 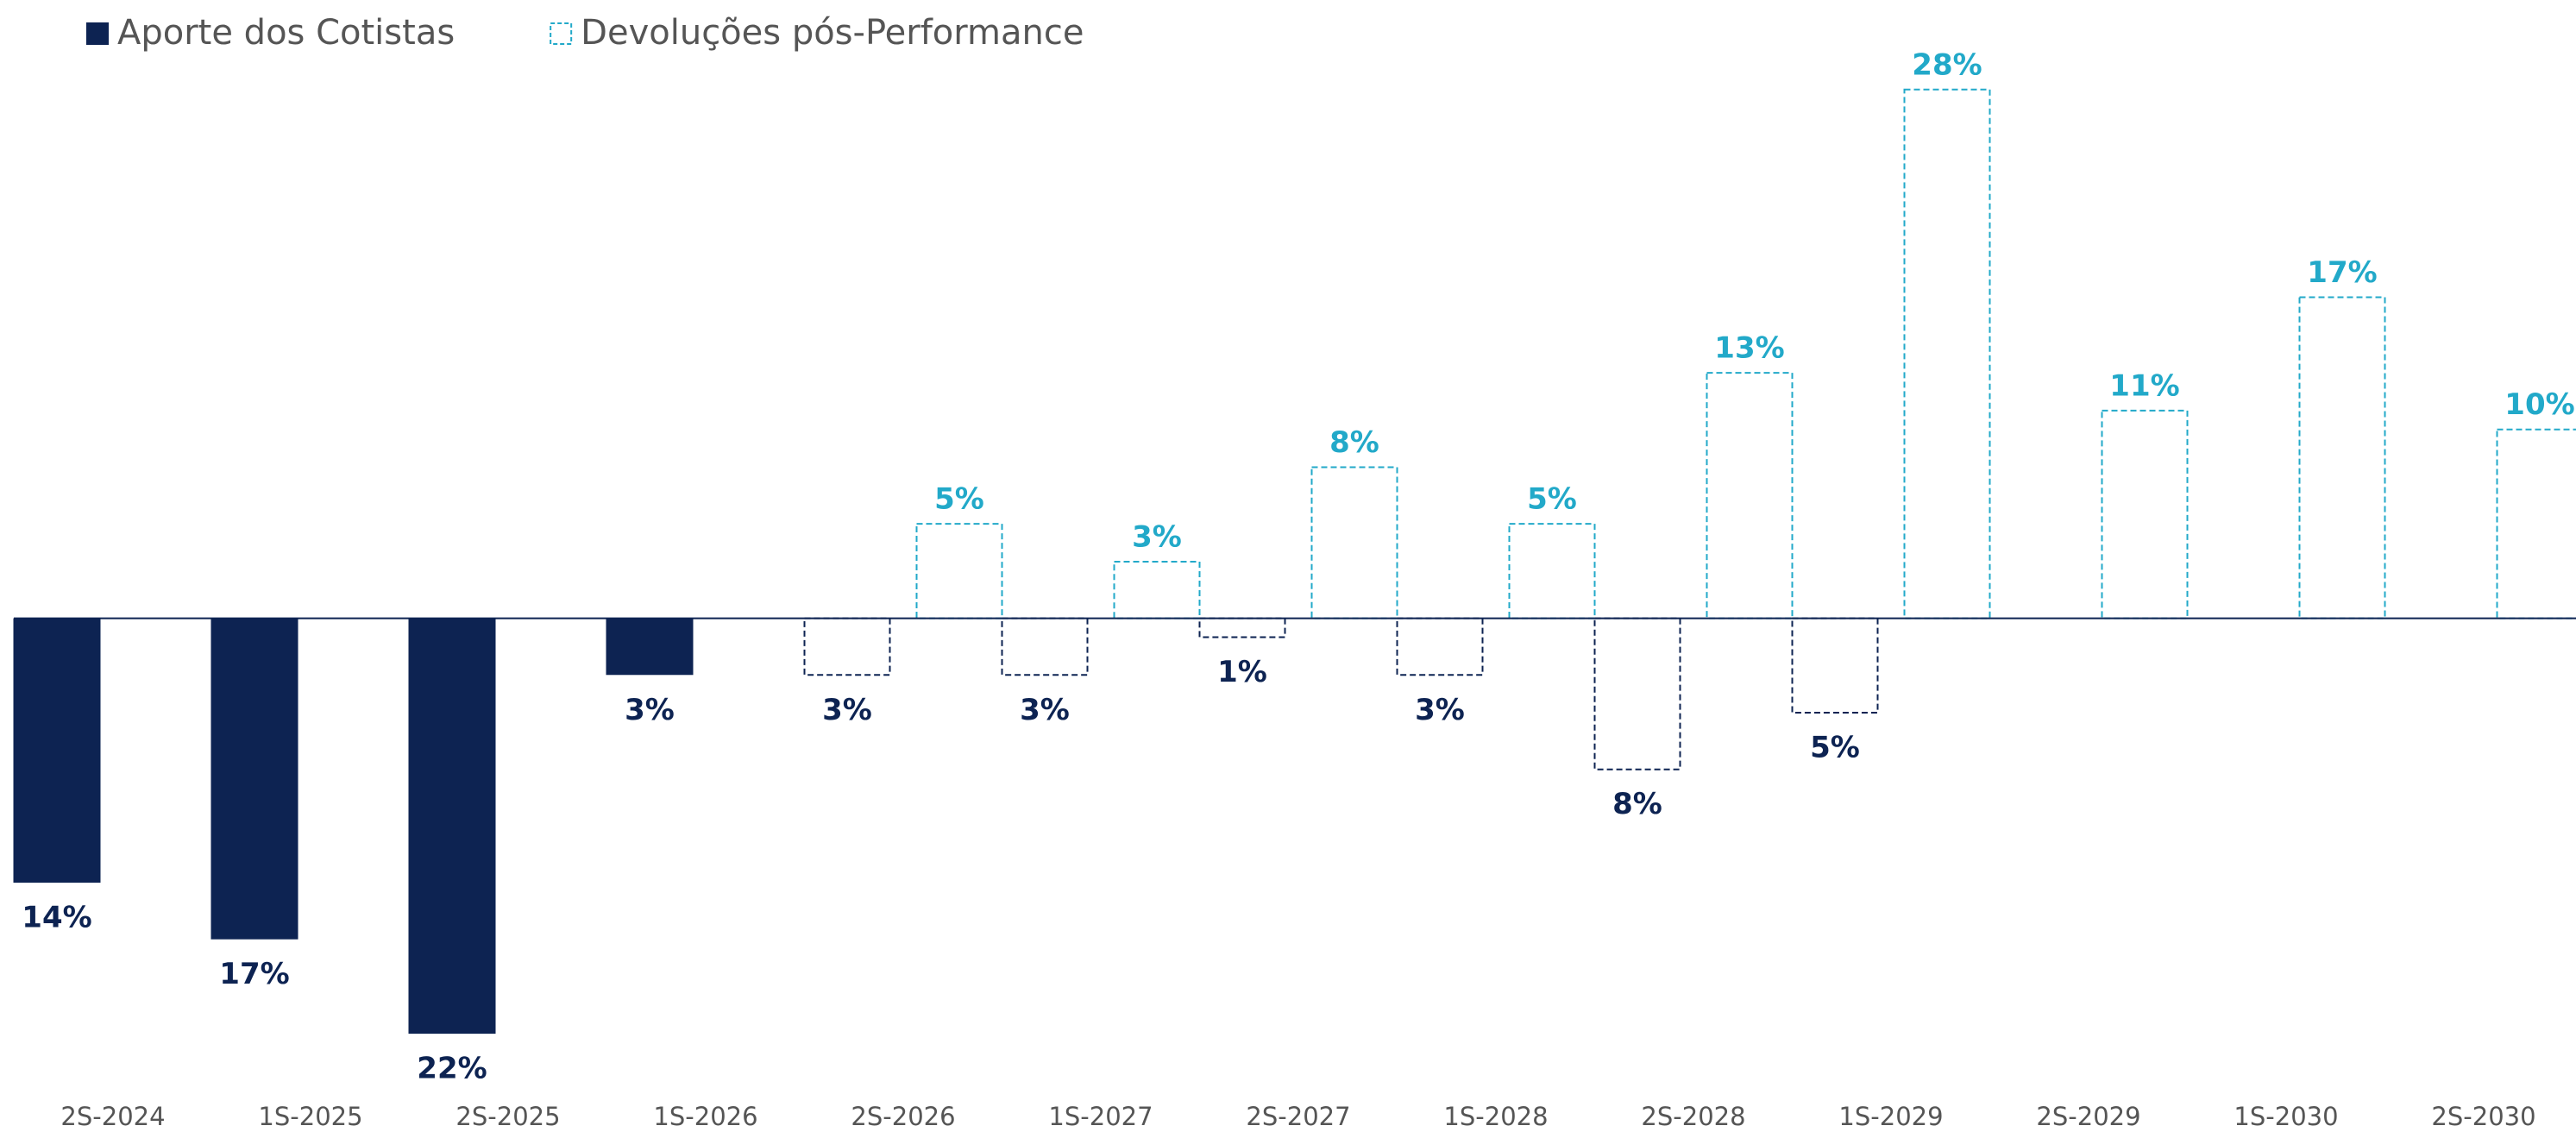 What do you see at coordinates (1495, 1116) in the screenshot?
I see `x-tick-label: 1S-2028` at bounding box center [1495, 1116].